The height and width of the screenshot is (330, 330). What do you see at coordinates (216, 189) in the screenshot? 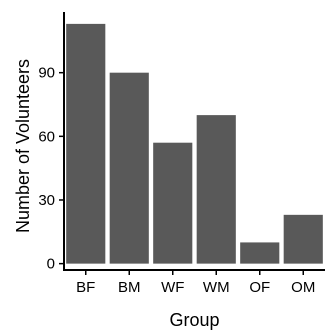
I see `bar-wm` at bounding box center [216, 189].